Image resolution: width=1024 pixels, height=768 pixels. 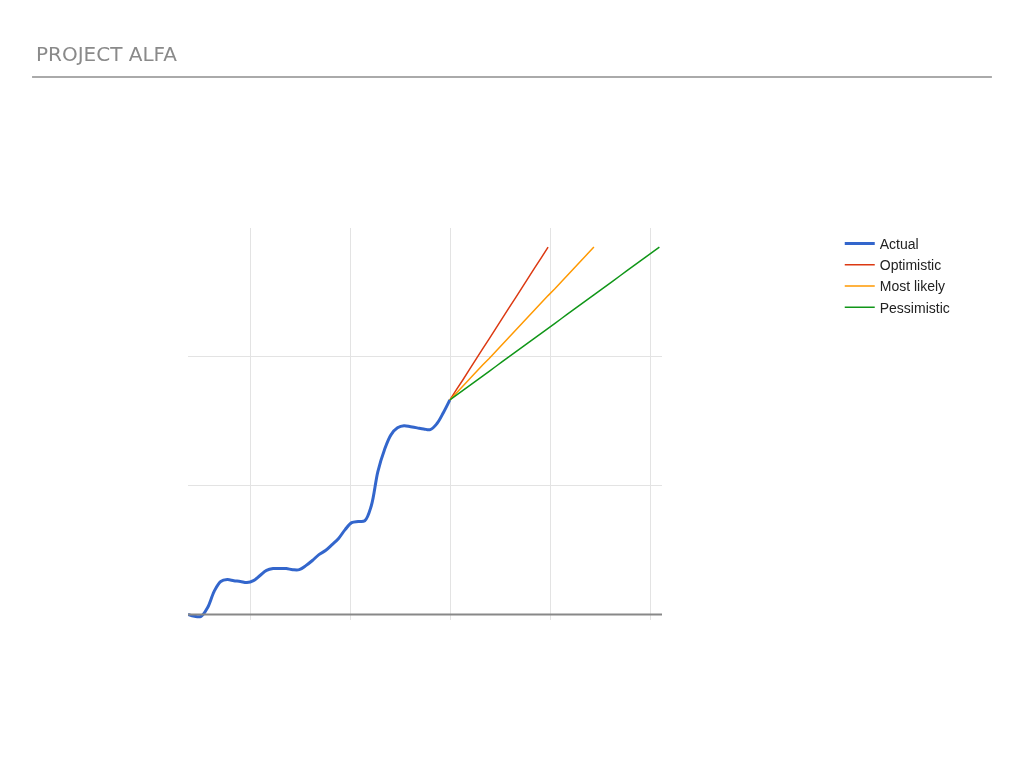 I want to click on legend-label: Most likely, so click(x=912, y=286).